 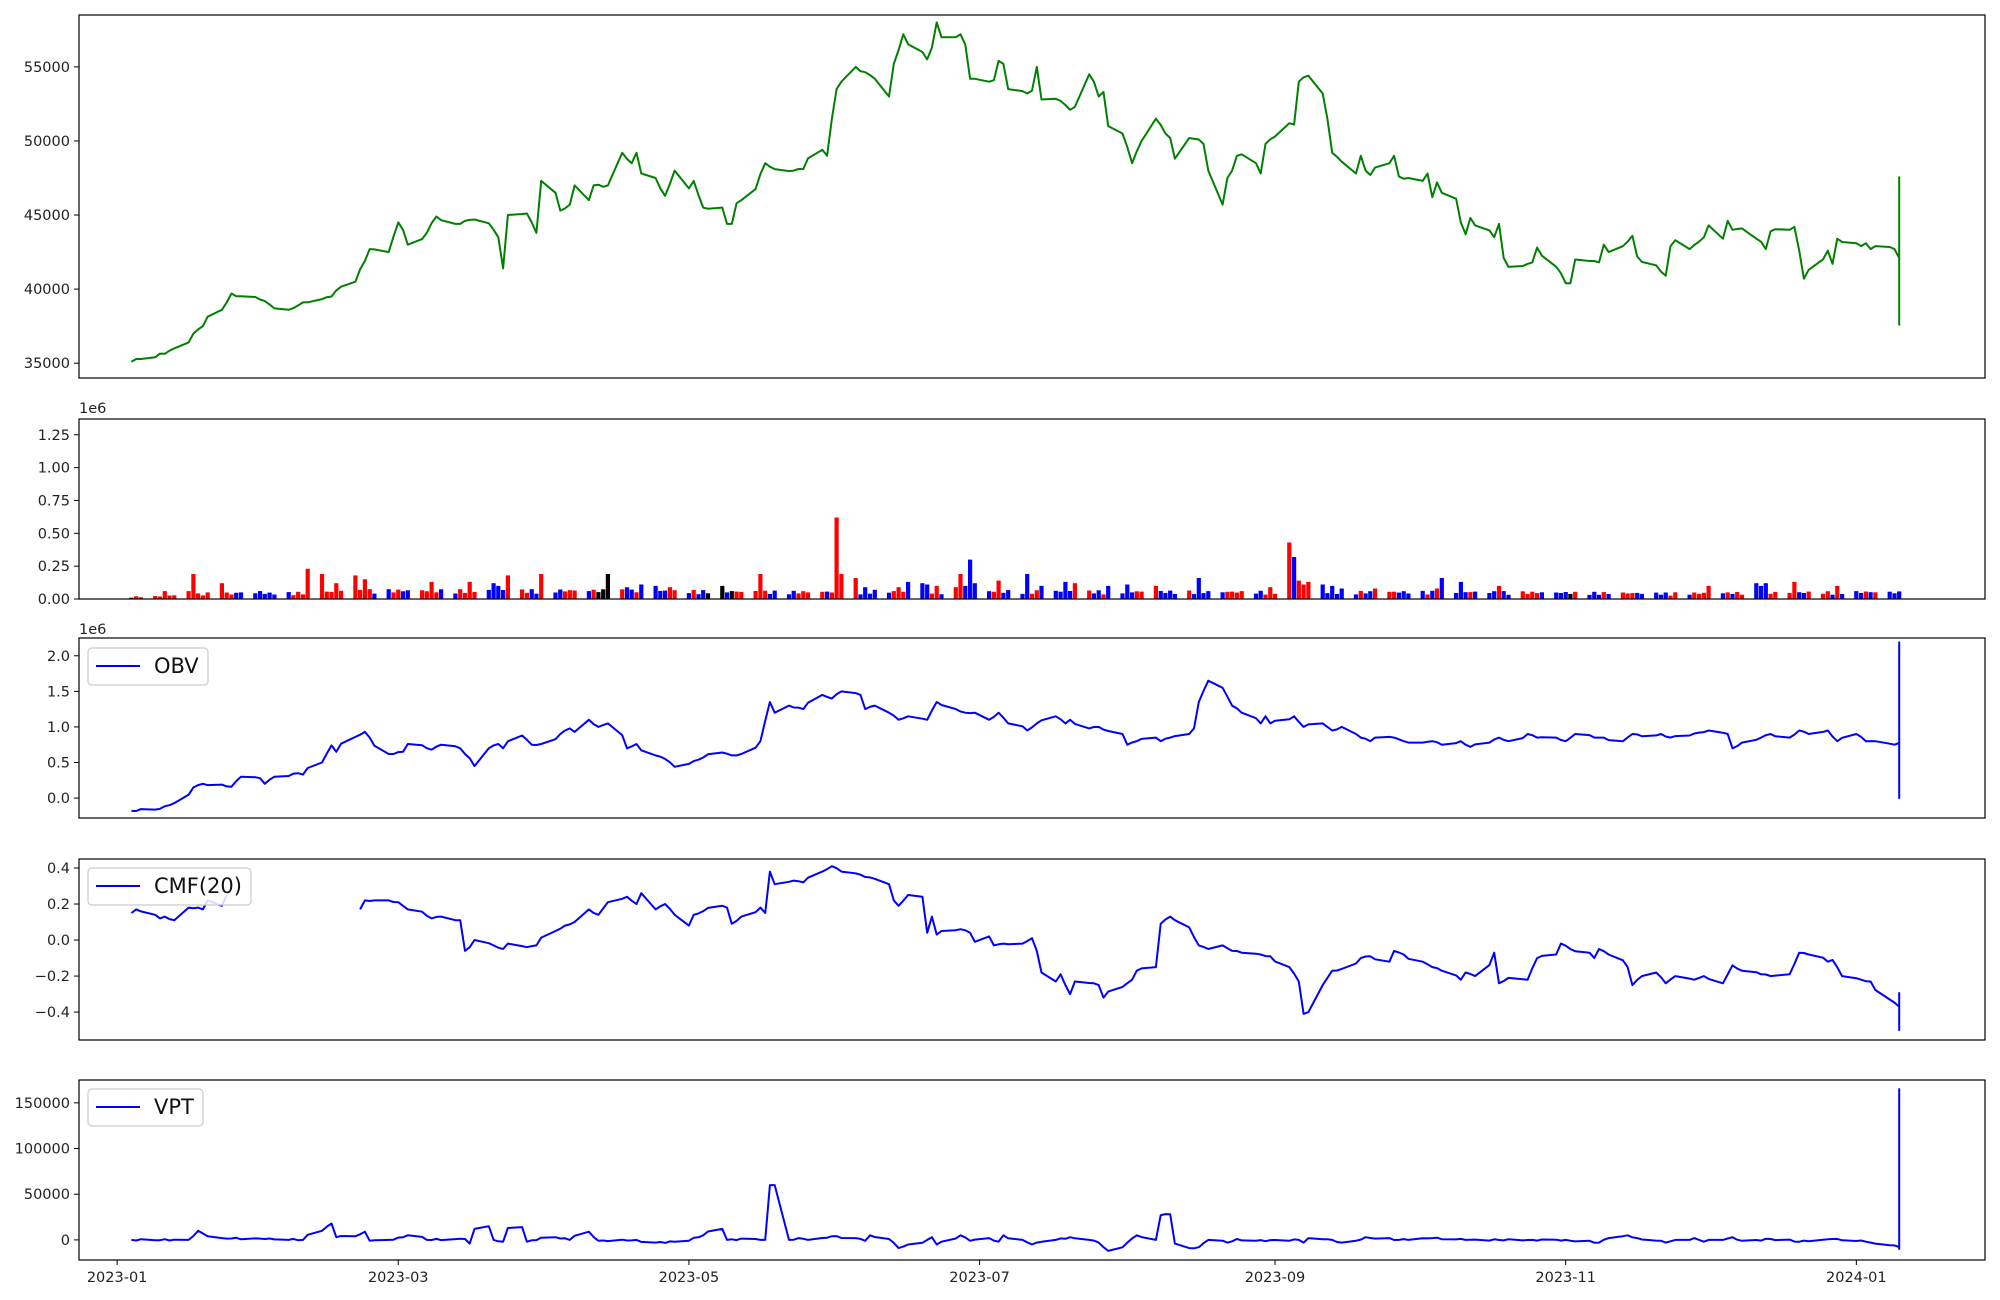 I want to click on volume-panel: 0.00 0.25 0.50 0.75 1.00 1.25, so click(x=1012, y=513).